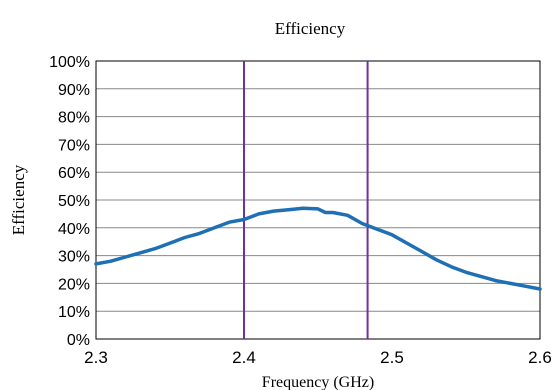 This screenshot has width=556, height=390. I want to click on y-tick-label: 0%, so click(78, 340).